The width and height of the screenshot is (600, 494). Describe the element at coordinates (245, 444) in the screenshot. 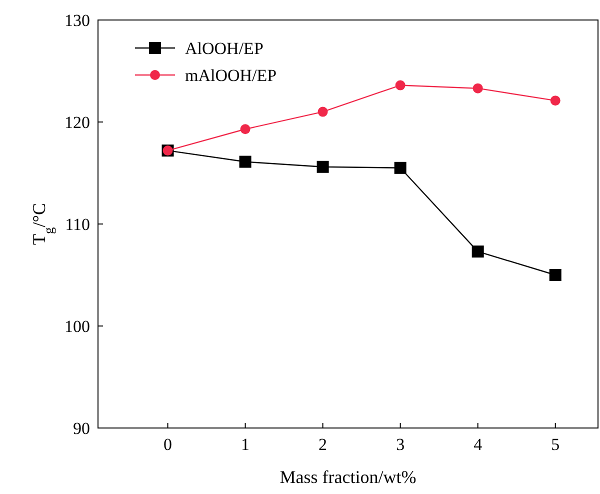

I see `x-tick-label: 1` at that location.